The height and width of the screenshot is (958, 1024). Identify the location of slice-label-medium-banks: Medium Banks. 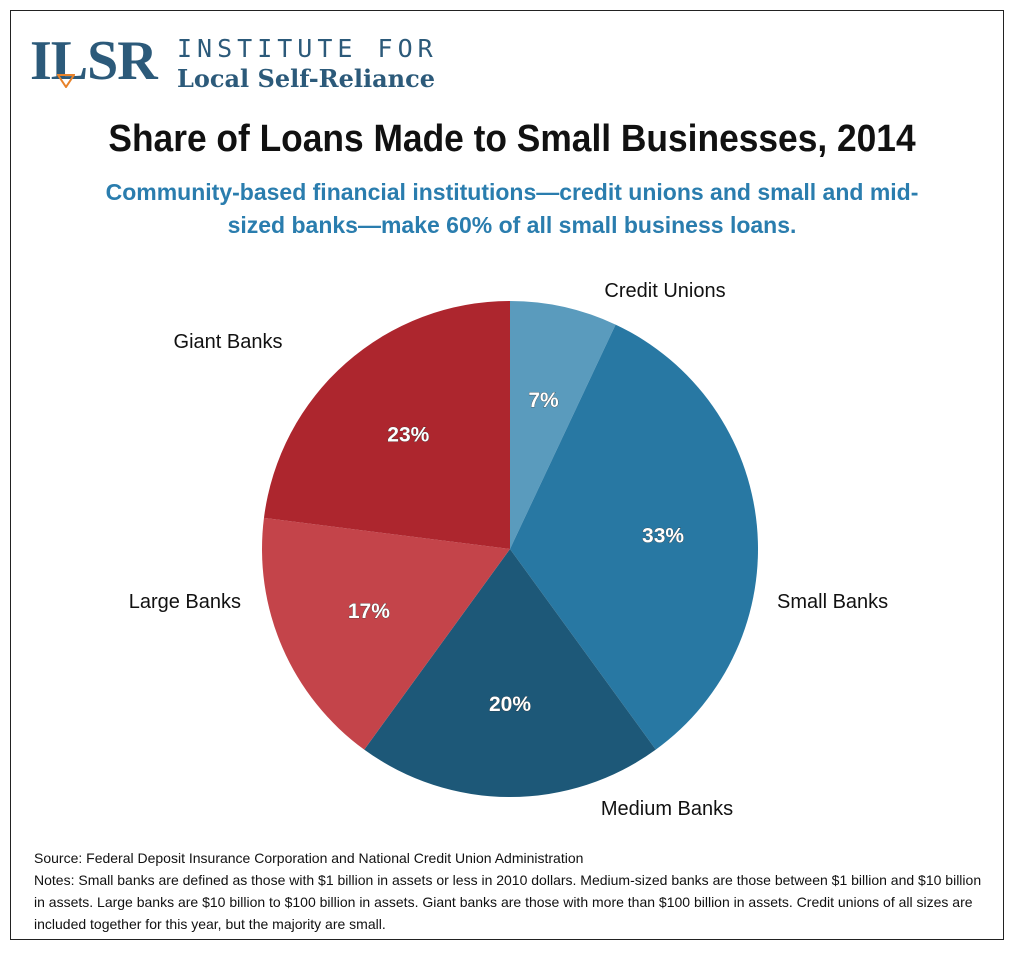
(667, 809).